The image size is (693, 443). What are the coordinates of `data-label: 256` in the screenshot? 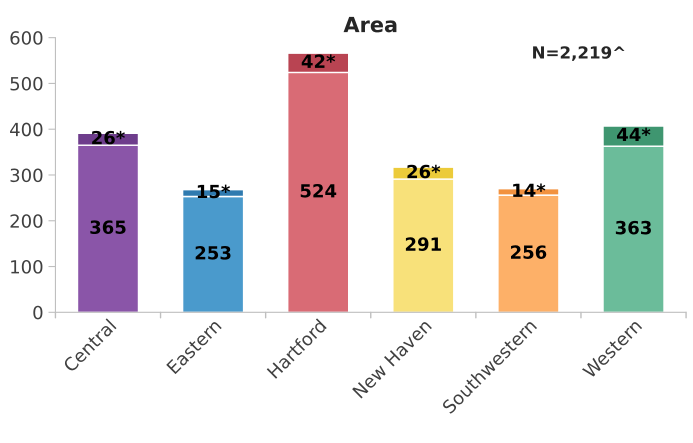 It's located at (528, 252).